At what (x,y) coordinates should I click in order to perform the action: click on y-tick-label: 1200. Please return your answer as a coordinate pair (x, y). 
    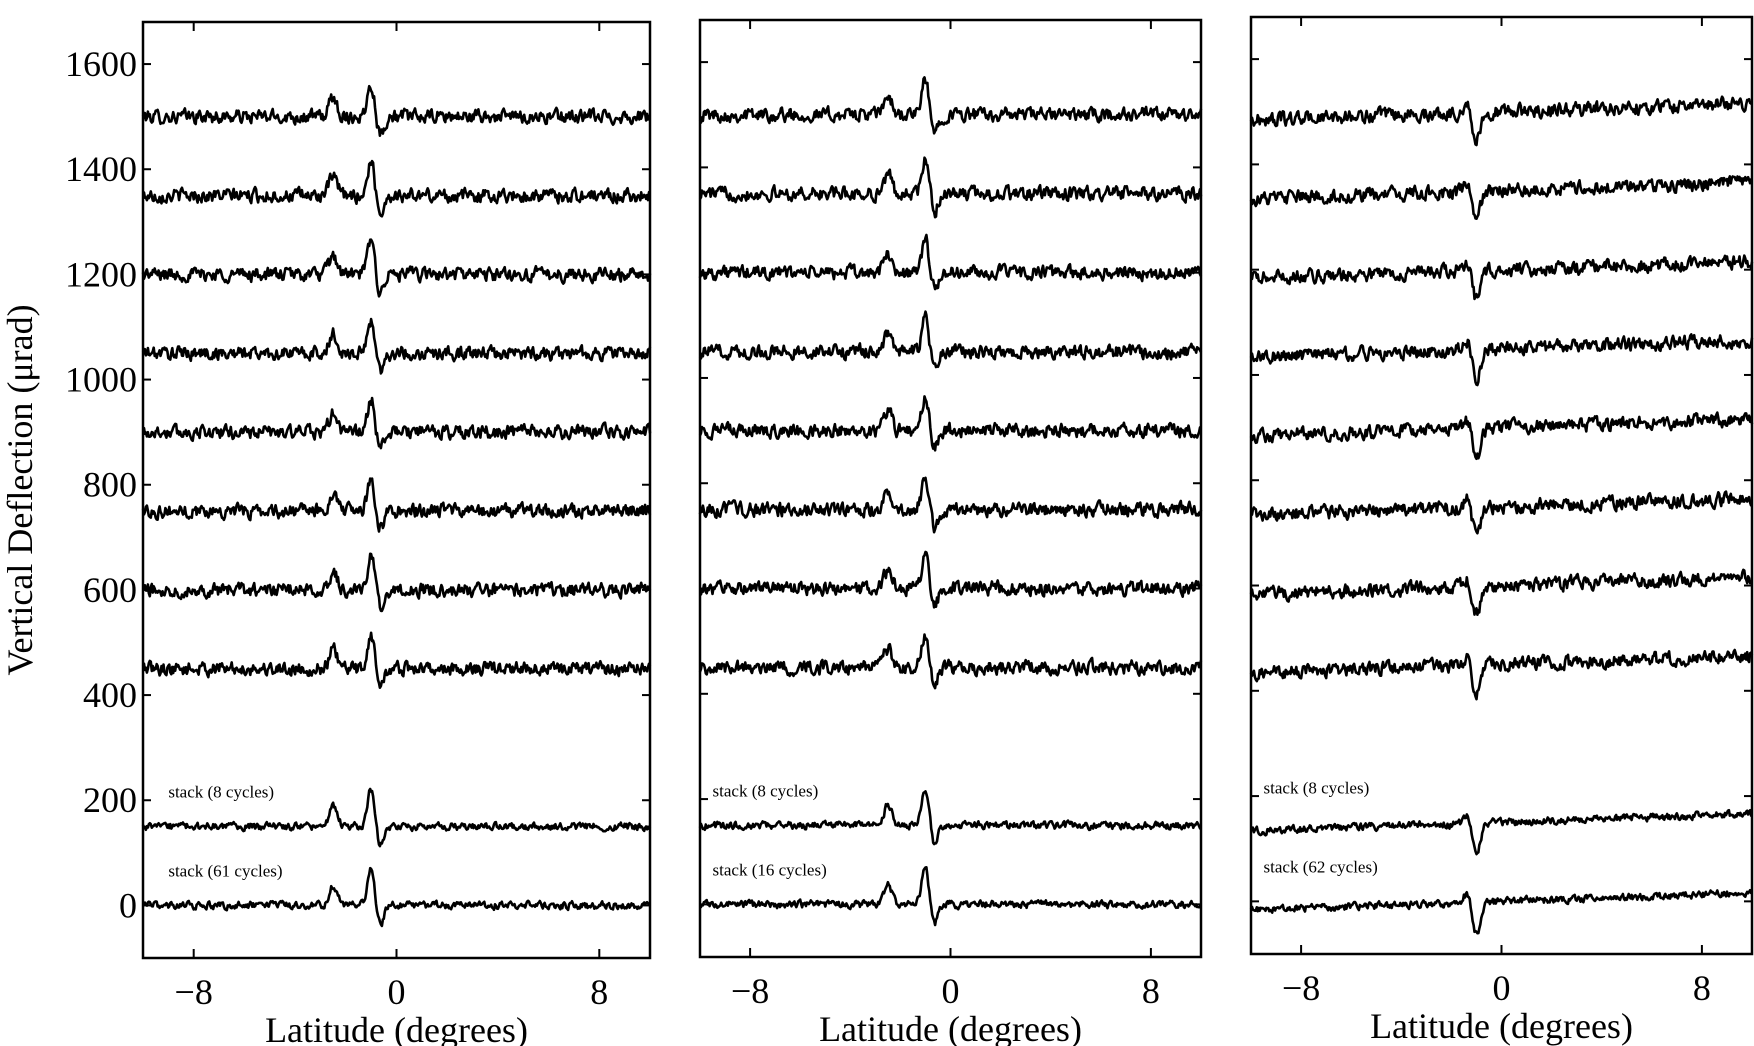
    Looking at the image, I should click on (101, 274).